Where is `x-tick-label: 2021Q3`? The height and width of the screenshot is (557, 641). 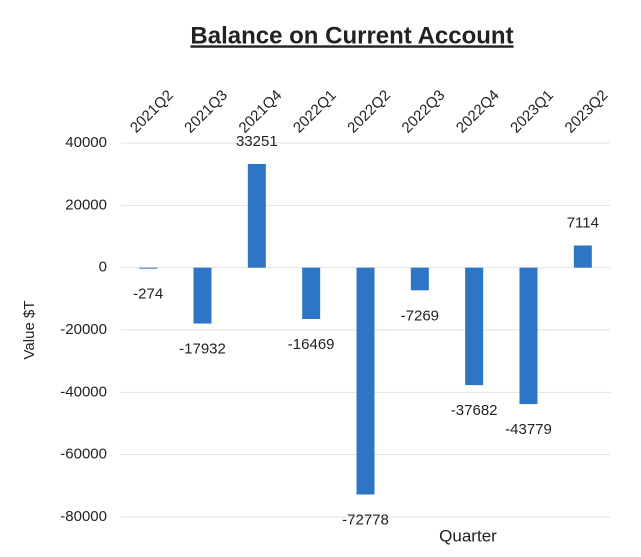
x-tick-label: 2021Q3 is located at coordinates (206, 112).